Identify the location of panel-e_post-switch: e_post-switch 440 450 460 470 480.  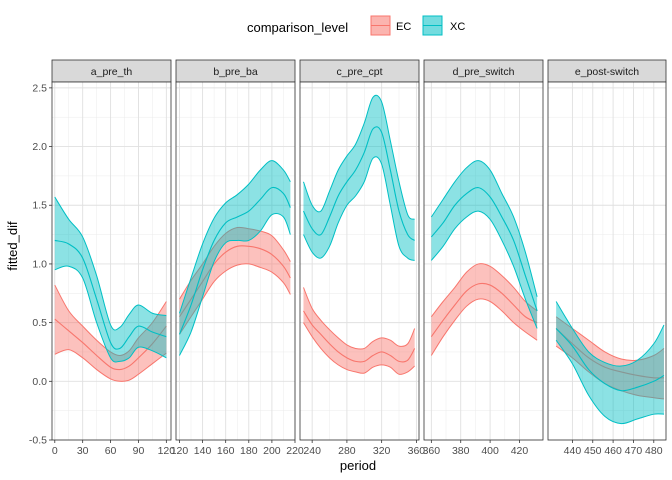
(607, 258).